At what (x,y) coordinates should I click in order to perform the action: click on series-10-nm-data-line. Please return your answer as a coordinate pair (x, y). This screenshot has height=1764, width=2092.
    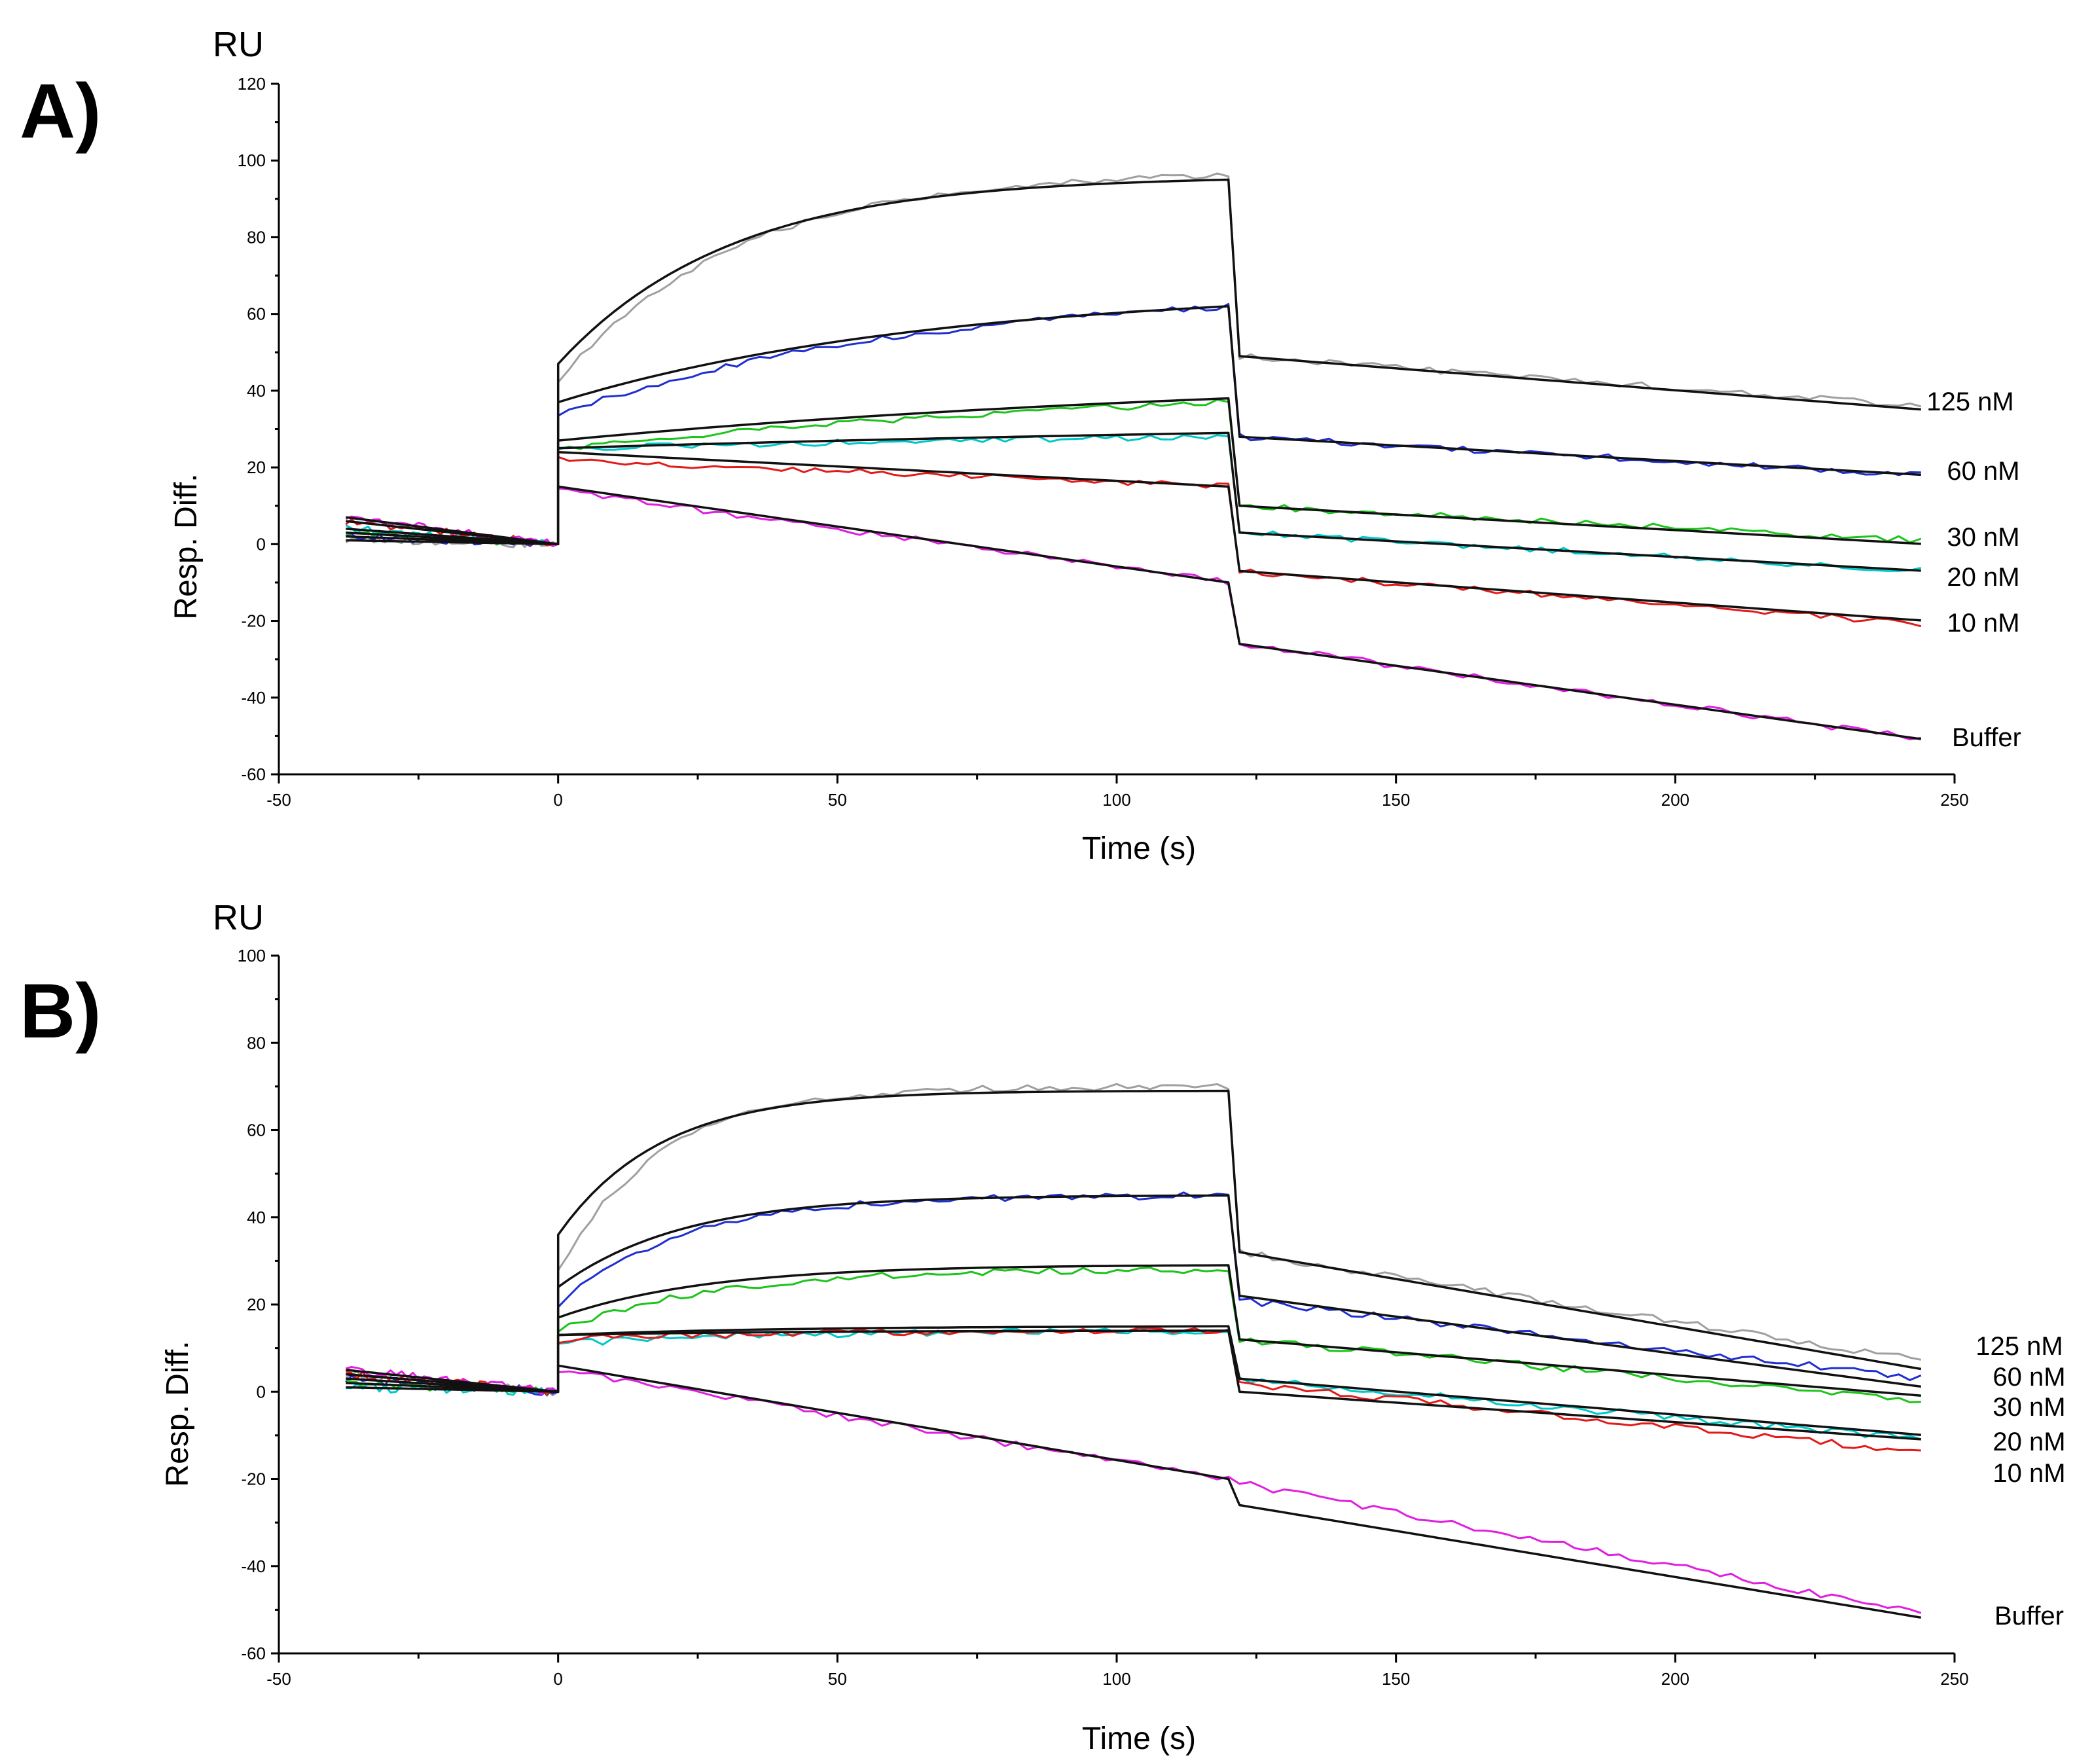
    Looking at the image, I should click on (1133, 1389).